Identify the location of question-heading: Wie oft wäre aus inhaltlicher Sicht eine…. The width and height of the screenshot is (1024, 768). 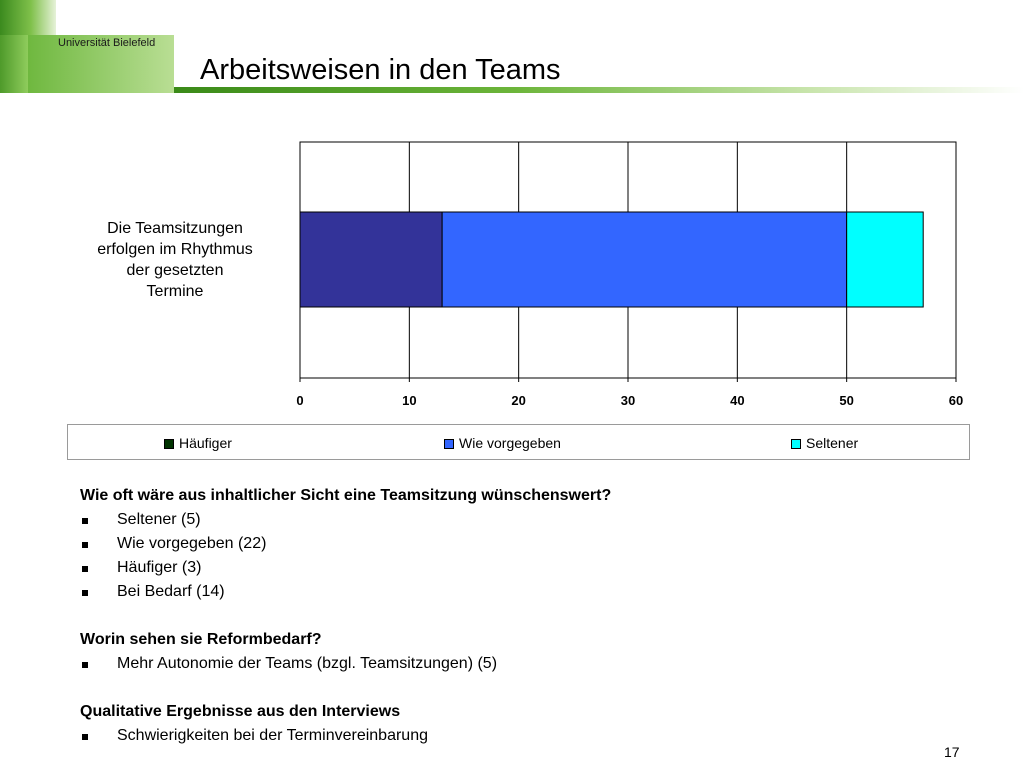
(346, 495).